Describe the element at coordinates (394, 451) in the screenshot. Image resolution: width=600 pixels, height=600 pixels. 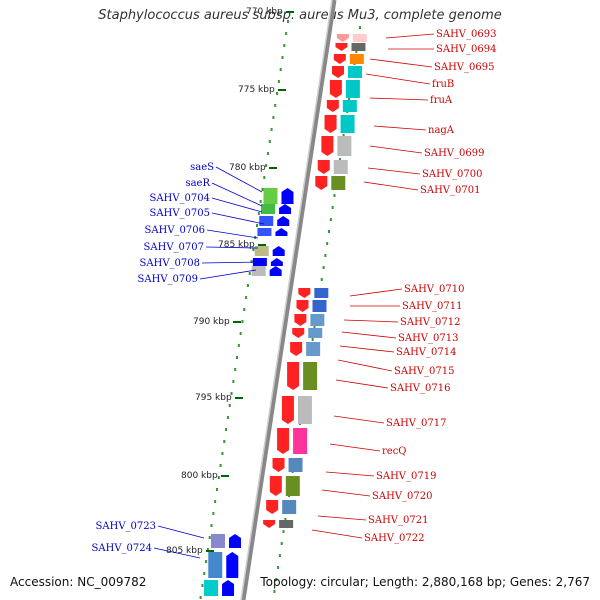
I see `reverse-gene-label: recQ` at that location.